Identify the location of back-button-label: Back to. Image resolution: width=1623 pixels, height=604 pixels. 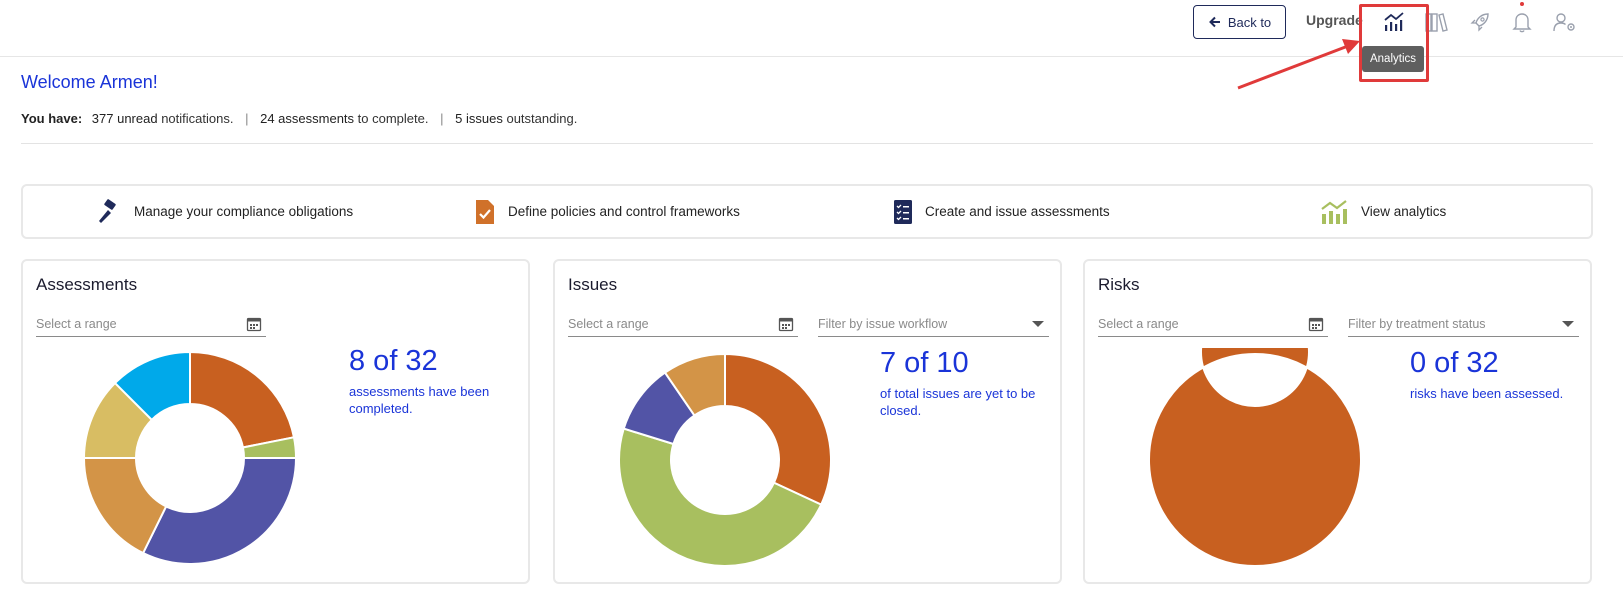
(1249, 22).